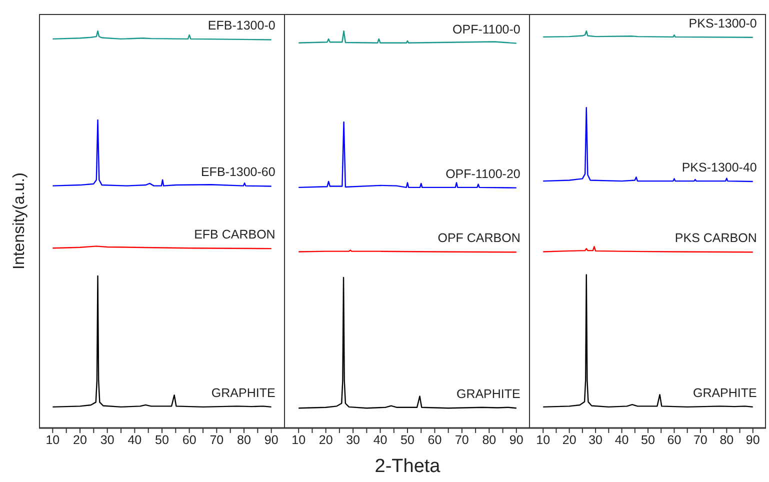  Describe the element at coordinates (235, 235) in the screenshot. I see `series-label: EFB CARBON` at that location.